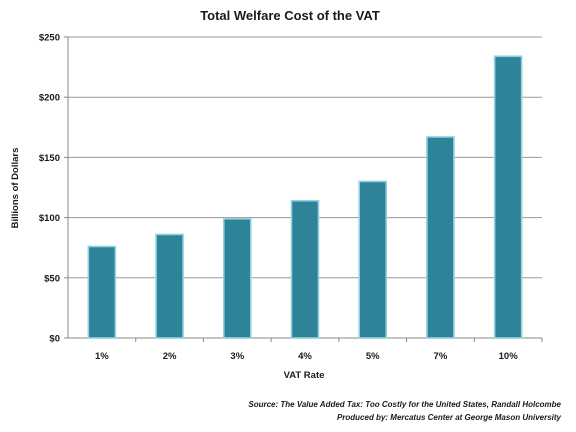  Describe the element at coordinates (102, 356) in the screenshot. I see `x-tick-label: 1%` at that location.